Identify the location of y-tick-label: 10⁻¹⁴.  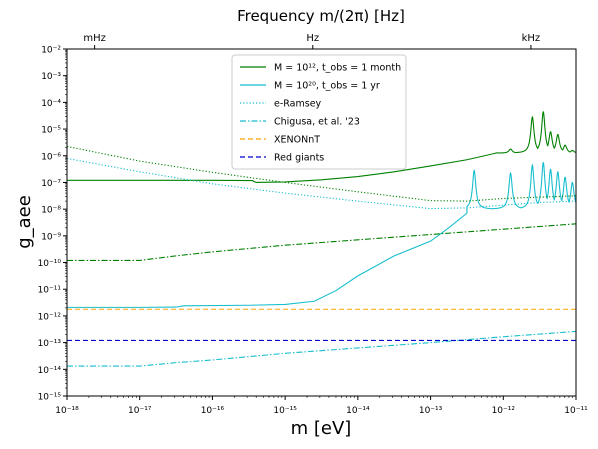
(50, 371).